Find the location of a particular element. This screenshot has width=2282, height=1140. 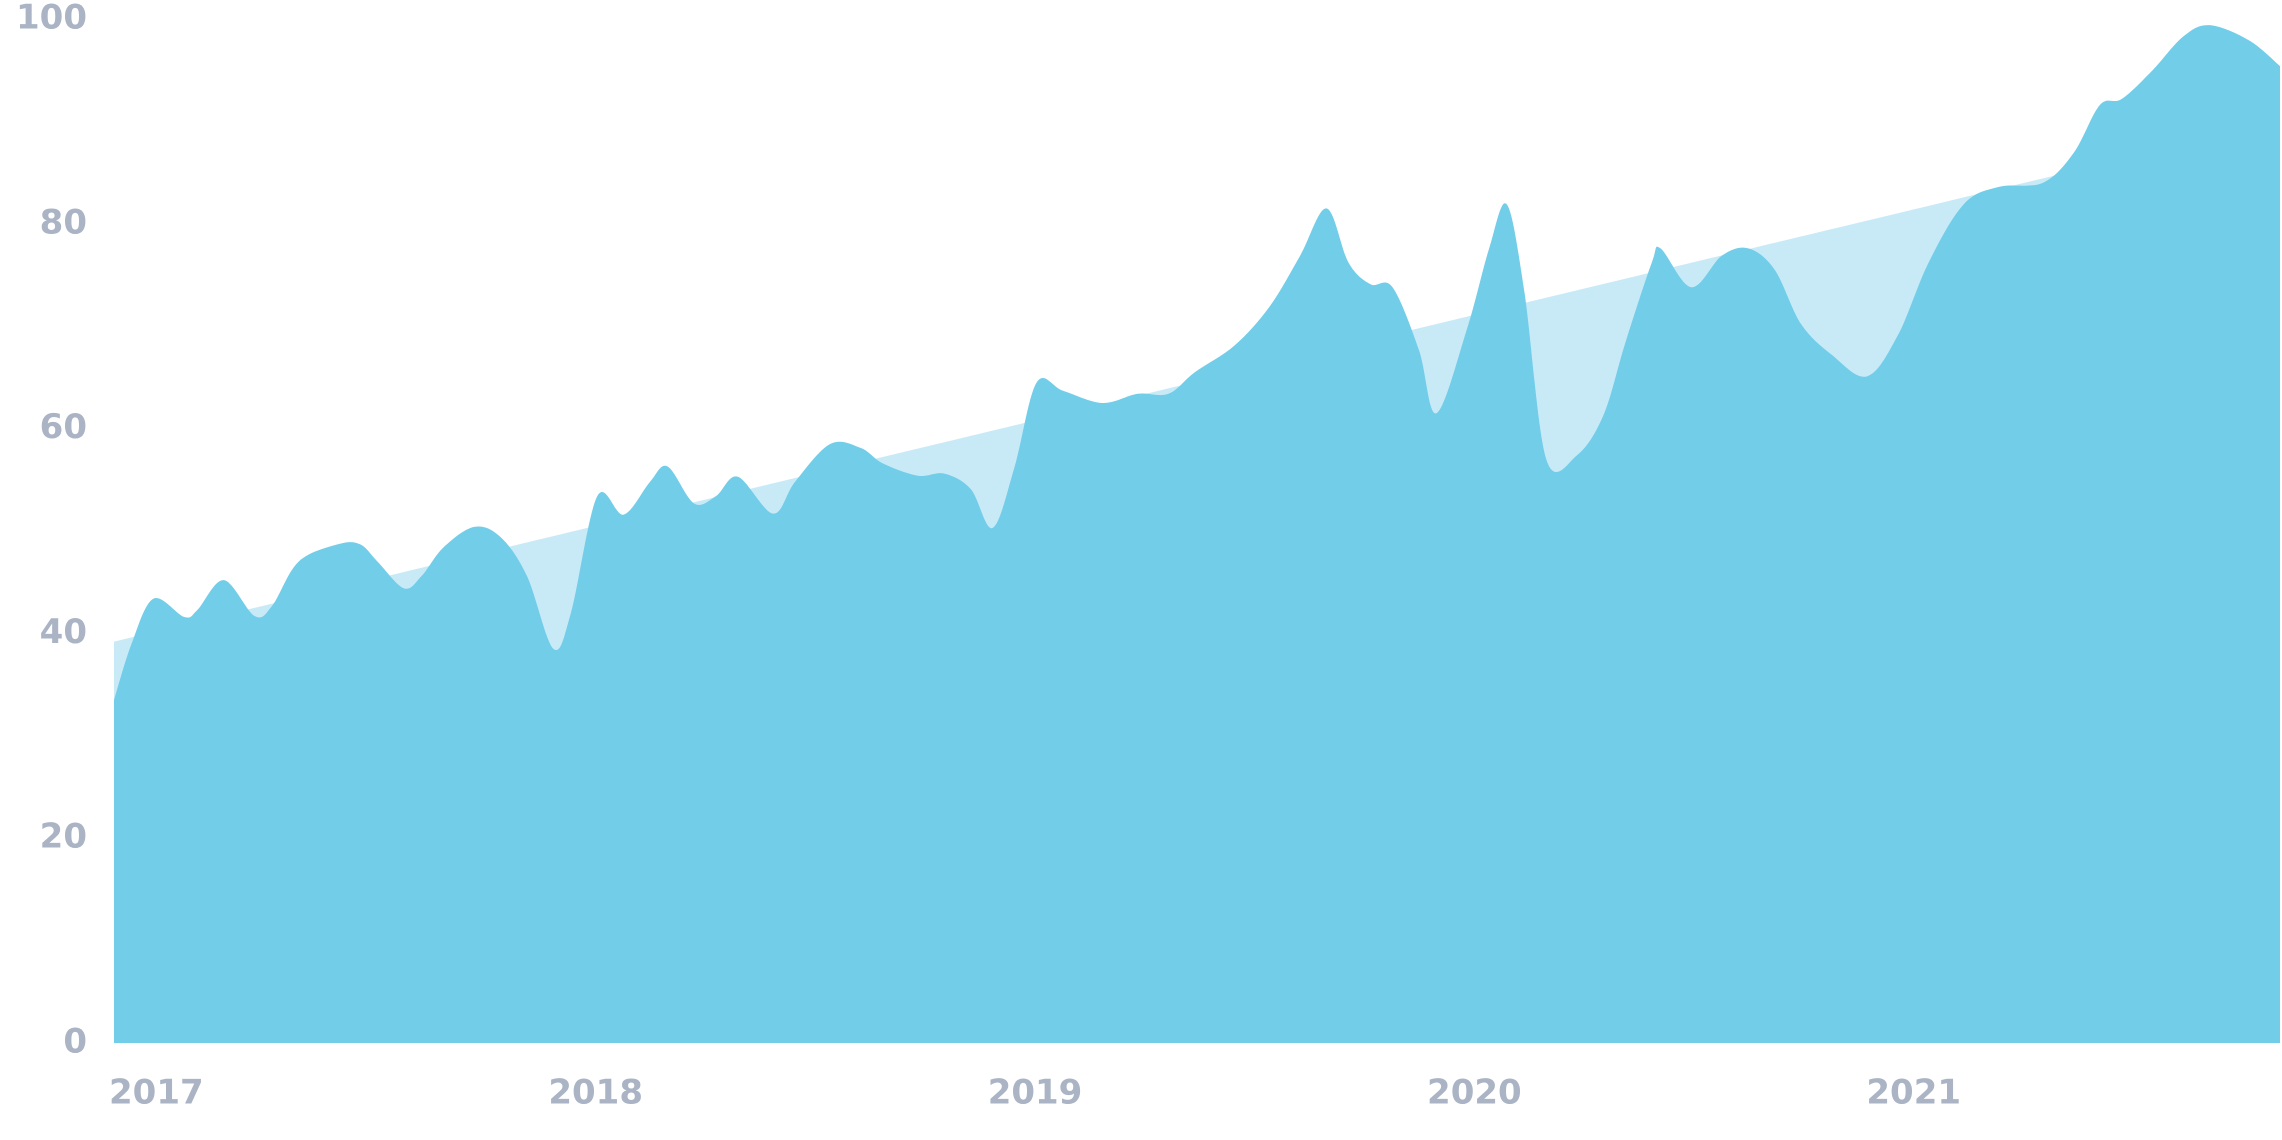

x-tick-label: 2018 is located at coordinates (595, 1093).